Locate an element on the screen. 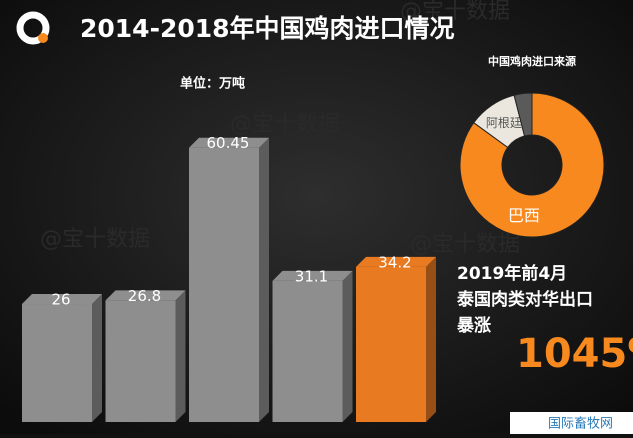 Image resolution: width=633 pixels, height=438 pixels. value-label: 26.8 is located at coordinates (144, 296).